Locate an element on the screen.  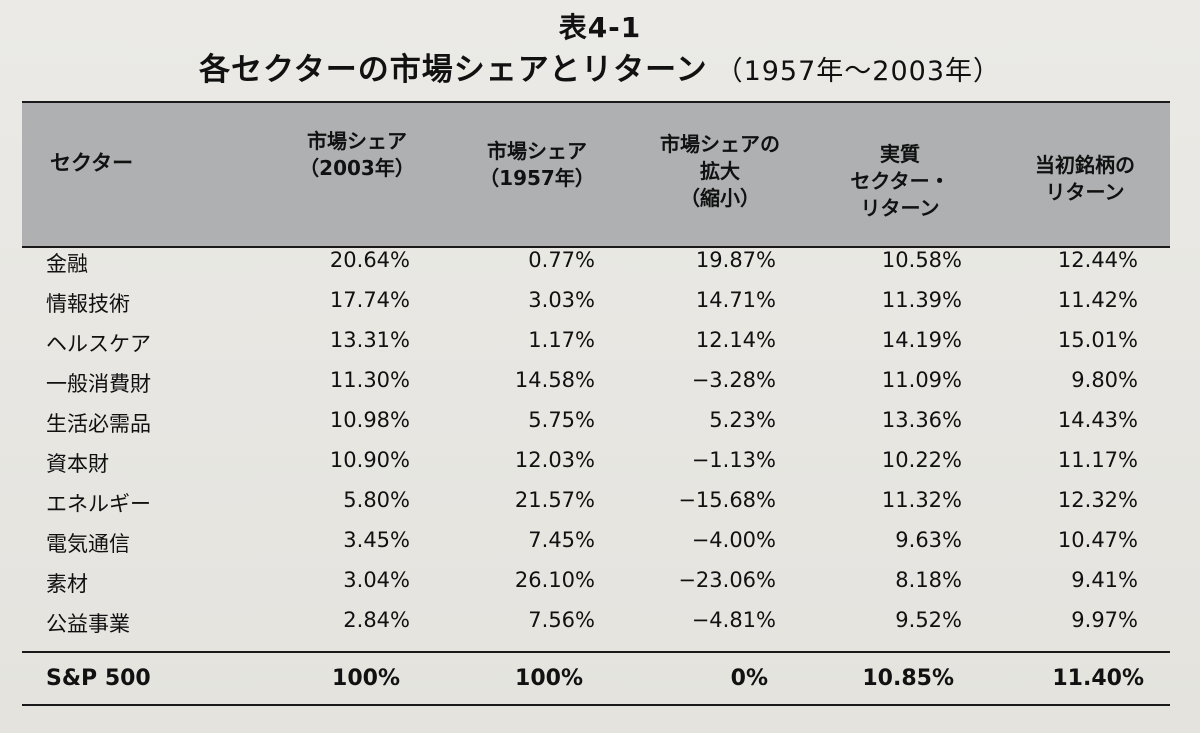
total-original-return: 11.40% is located at coordinates (1098, 678).